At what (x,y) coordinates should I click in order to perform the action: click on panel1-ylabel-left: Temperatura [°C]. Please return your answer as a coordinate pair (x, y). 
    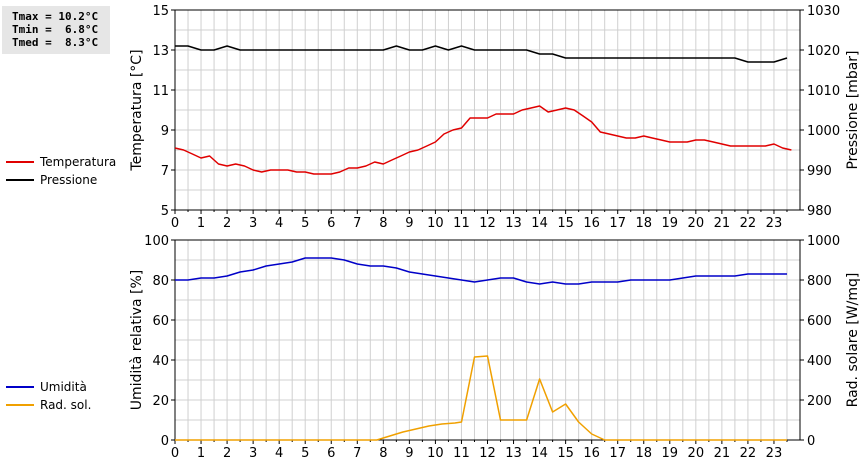
    Looking at the image, I should click on (137, 110).